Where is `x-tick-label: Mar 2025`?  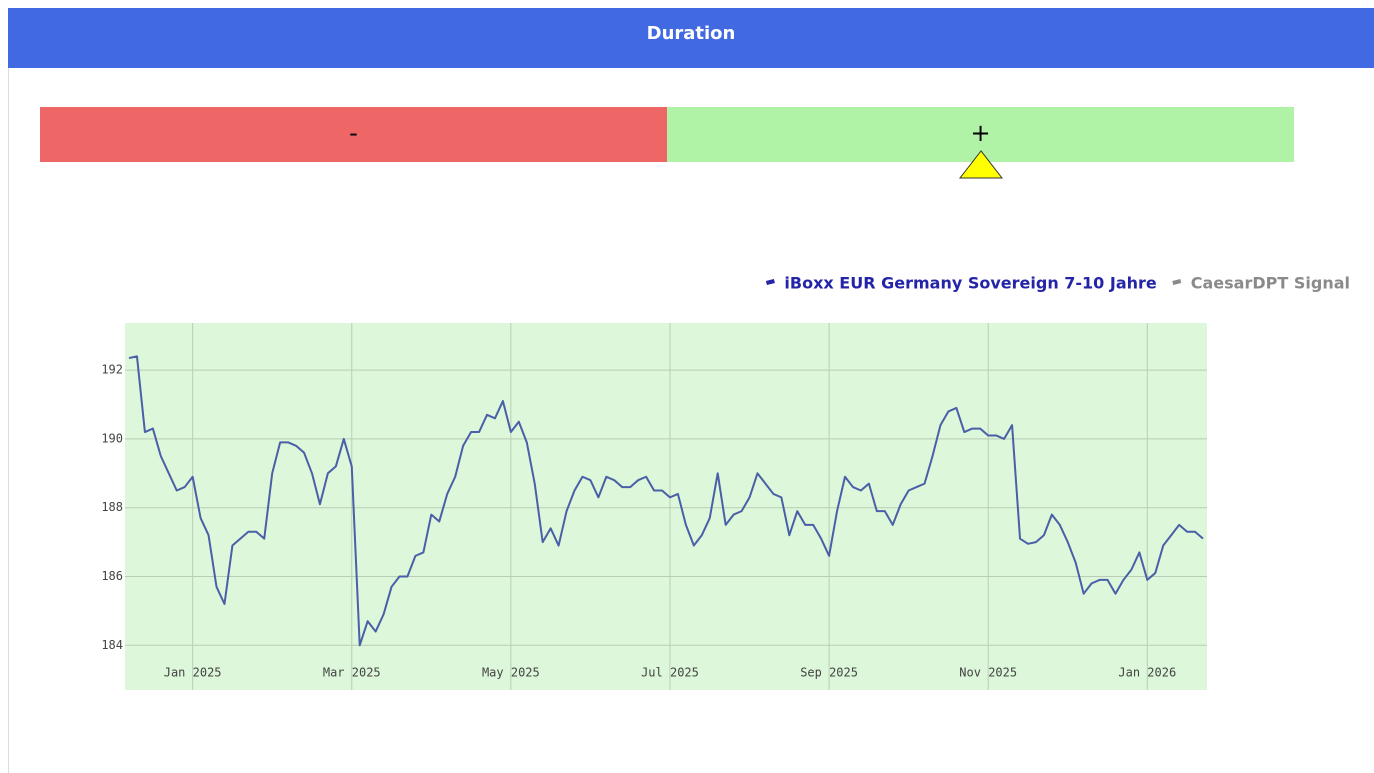 x-tick-label: Mar 2025 is located at coordinates (352, 673).